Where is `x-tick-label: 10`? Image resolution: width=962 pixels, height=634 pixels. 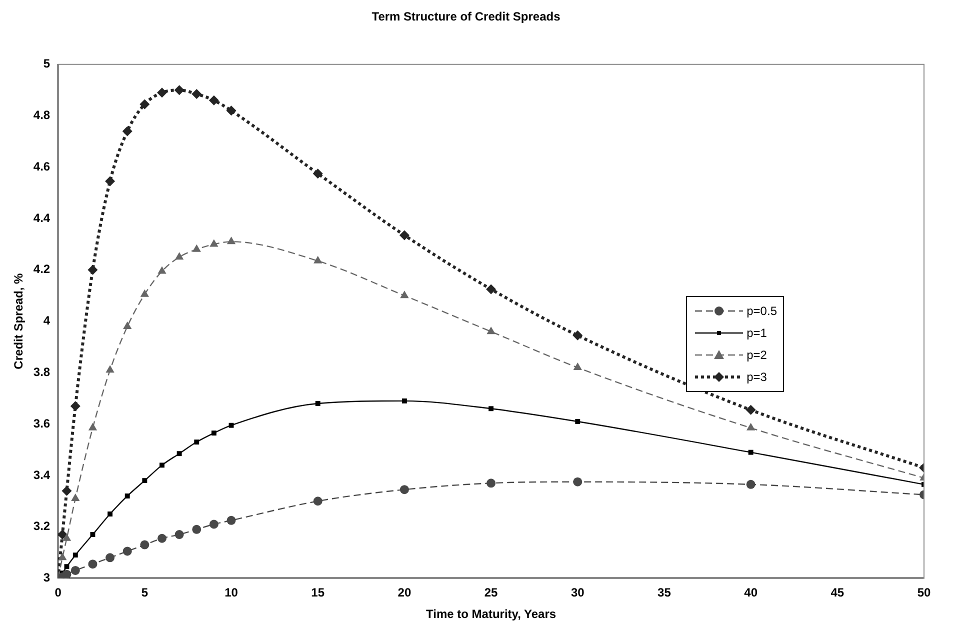
x-tick-label: 10 is located at coordinates (231, 593).